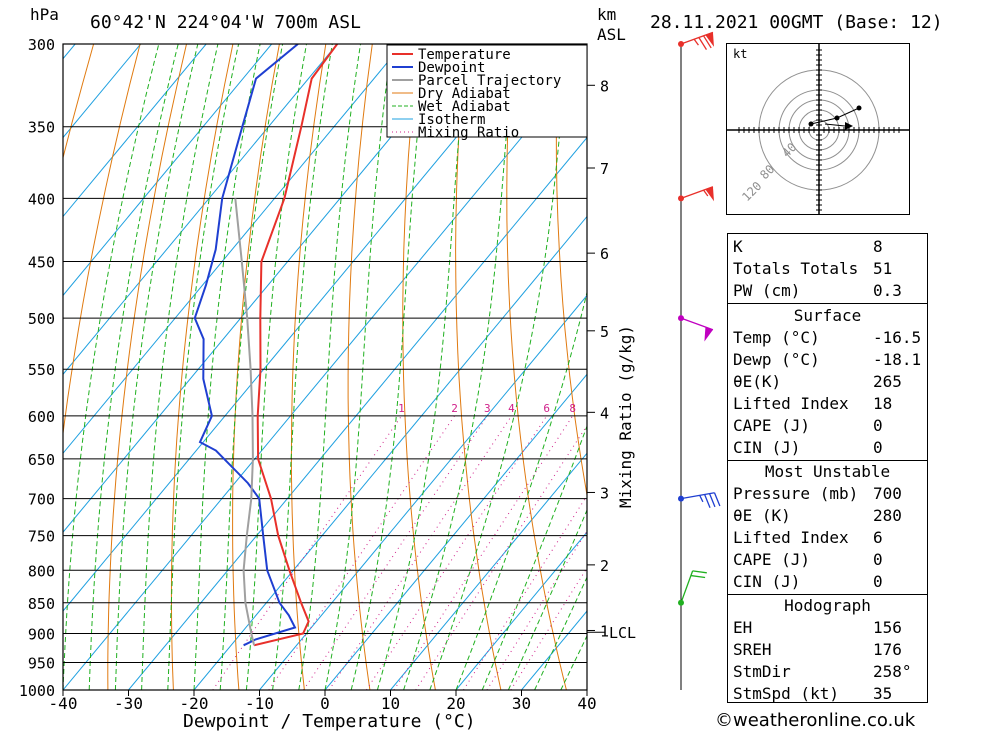 The width and height of the screenshot is (1000, 733). Describe the element at coordinates (464, 107) in the screenshot. I see `legend-label-wet-adiabat: Wet Adiabat` at that location.